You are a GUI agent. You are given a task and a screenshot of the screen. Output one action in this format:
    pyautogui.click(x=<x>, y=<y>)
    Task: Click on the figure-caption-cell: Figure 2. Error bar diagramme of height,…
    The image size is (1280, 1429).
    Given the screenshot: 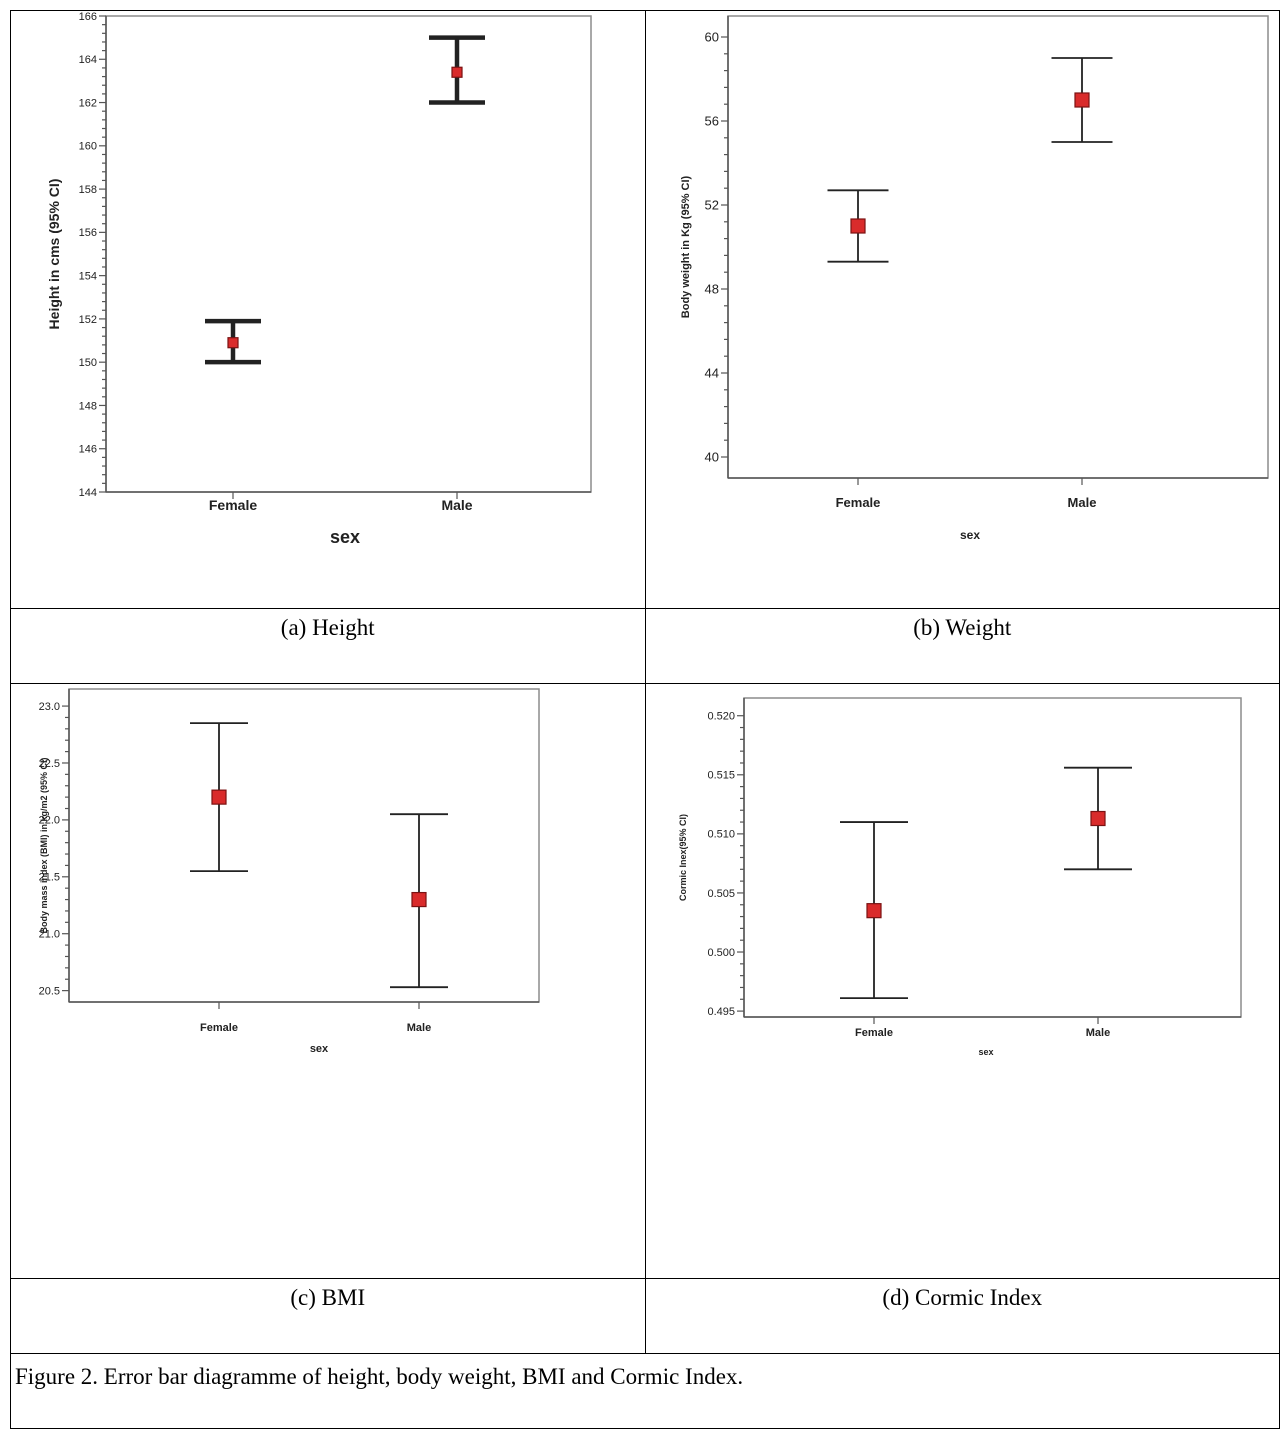 What is the action you would take?
    pyautogui.click(x=645, y=1391)
    